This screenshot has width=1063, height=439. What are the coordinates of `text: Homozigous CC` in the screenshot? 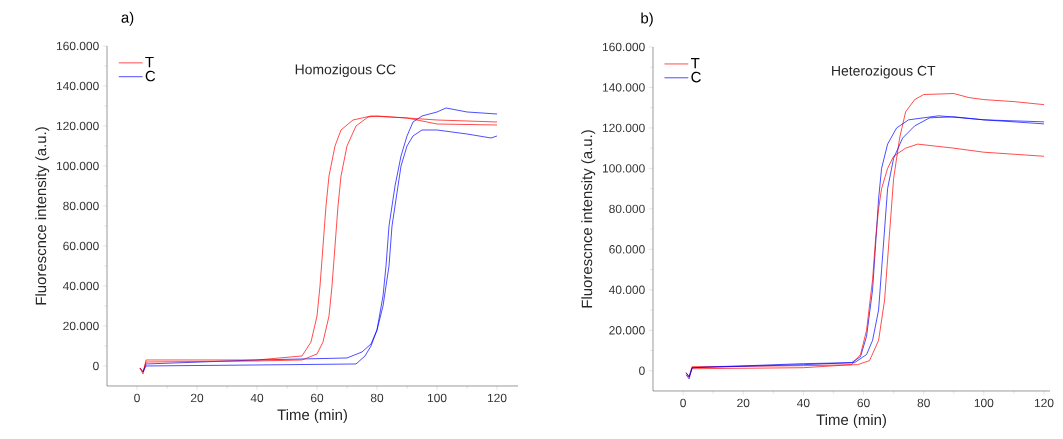 It's located at (345, 71).